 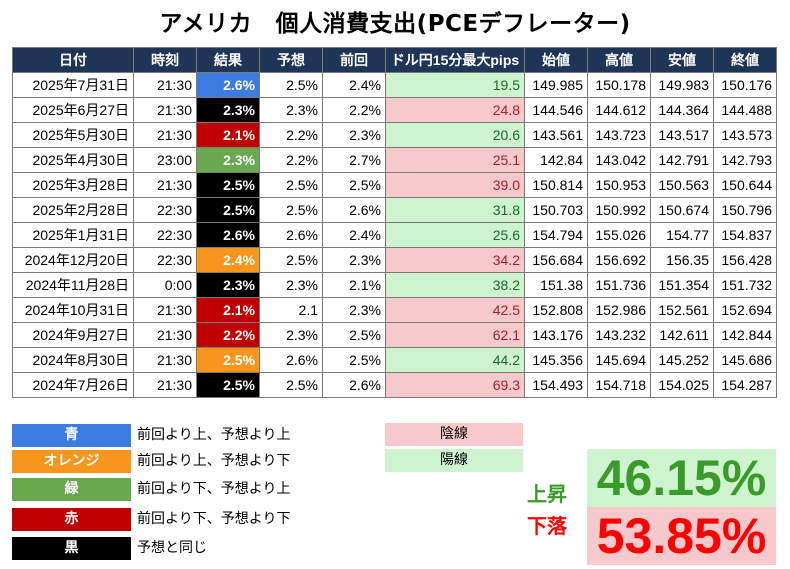 What do you see at coordinates (556, 310) in the screenshot?
I see `open-cell: 152.808` at bounding box center [556, 310].